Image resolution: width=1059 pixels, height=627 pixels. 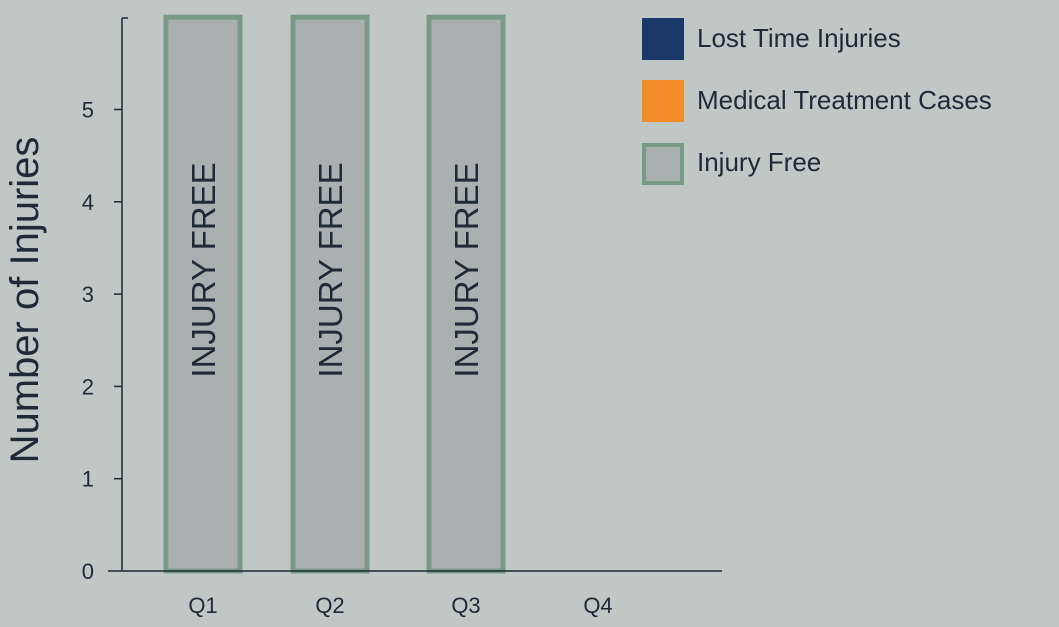 I want to click on y-tick-label: 2, so click(x=88, y=386).